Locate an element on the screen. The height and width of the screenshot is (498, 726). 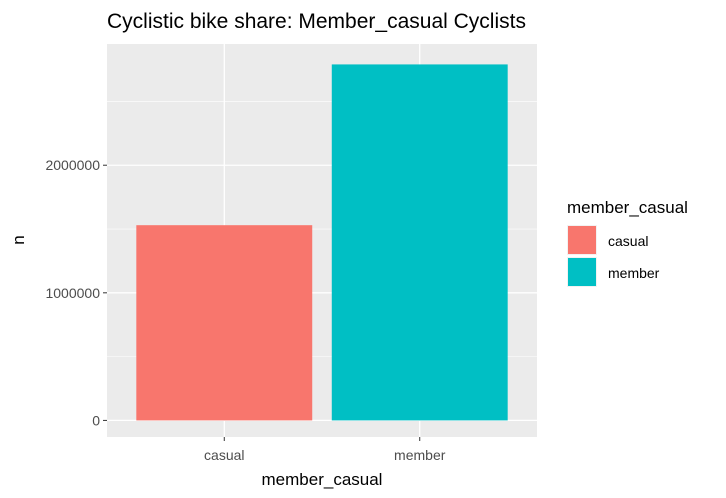
legend-title: member_casual is located at coordinates (627, 207).